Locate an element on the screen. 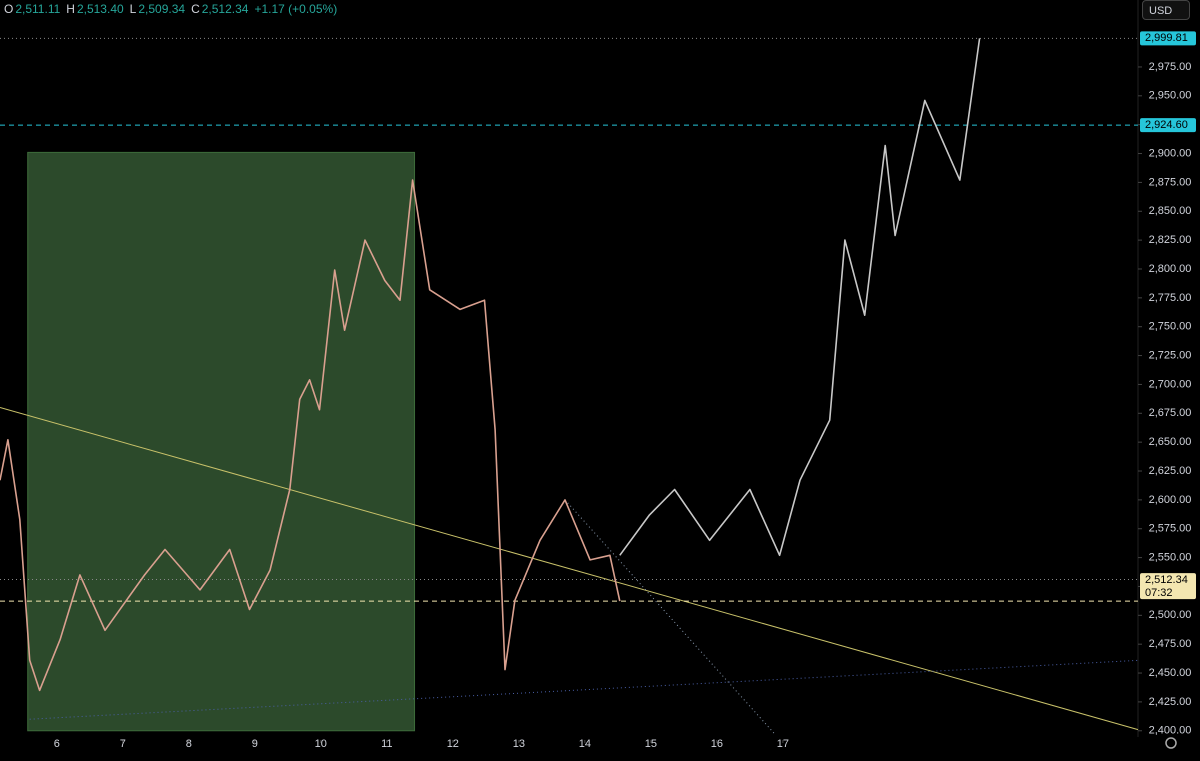 This screenshot has height=761, width=1200. y-tick-label: 2,475.00 is located at coordinates (1170, 644).